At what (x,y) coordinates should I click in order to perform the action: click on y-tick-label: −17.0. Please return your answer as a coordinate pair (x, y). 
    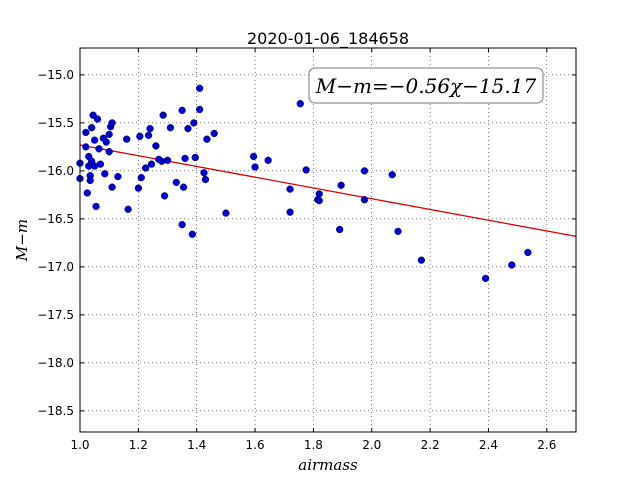
    Looking at the image, I should click on (55, 267).